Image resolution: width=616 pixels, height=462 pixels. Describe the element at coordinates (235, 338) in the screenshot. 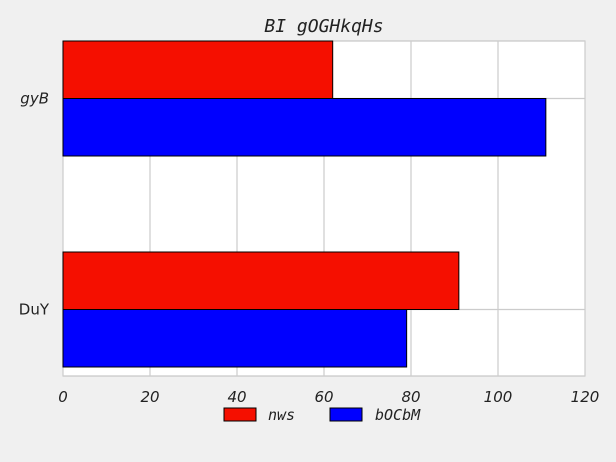

I see `bar-bOCbM-DuY` at that location.